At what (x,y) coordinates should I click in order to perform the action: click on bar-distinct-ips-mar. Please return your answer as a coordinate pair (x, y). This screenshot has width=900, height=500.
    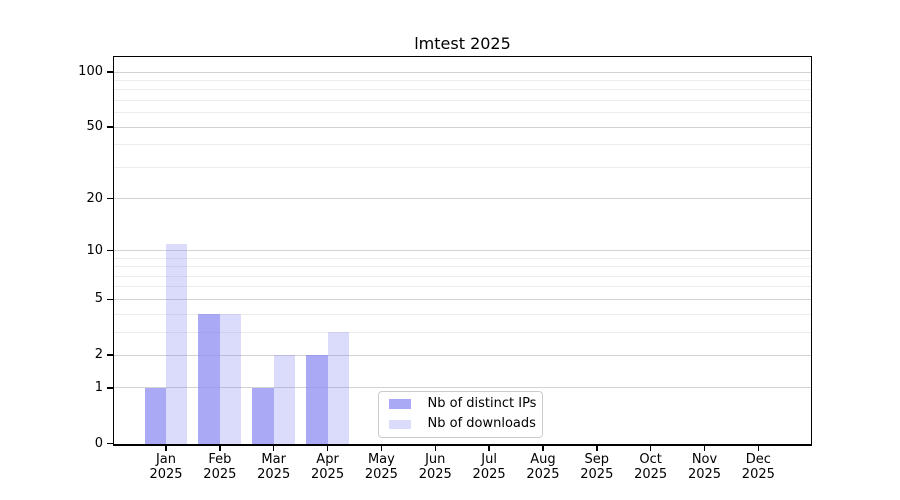
    Looking at the image, I should click on (263, 415).